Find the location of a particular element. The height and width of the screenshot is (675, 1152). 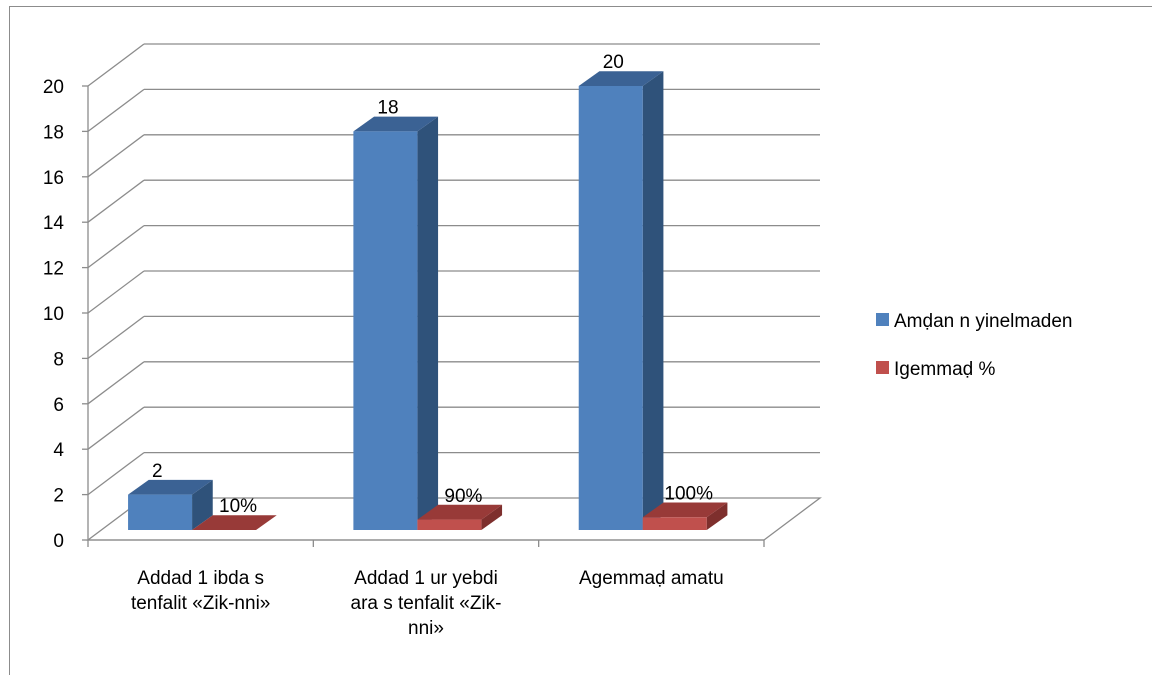

data-label: 18 is located at coordinates (387, 108).